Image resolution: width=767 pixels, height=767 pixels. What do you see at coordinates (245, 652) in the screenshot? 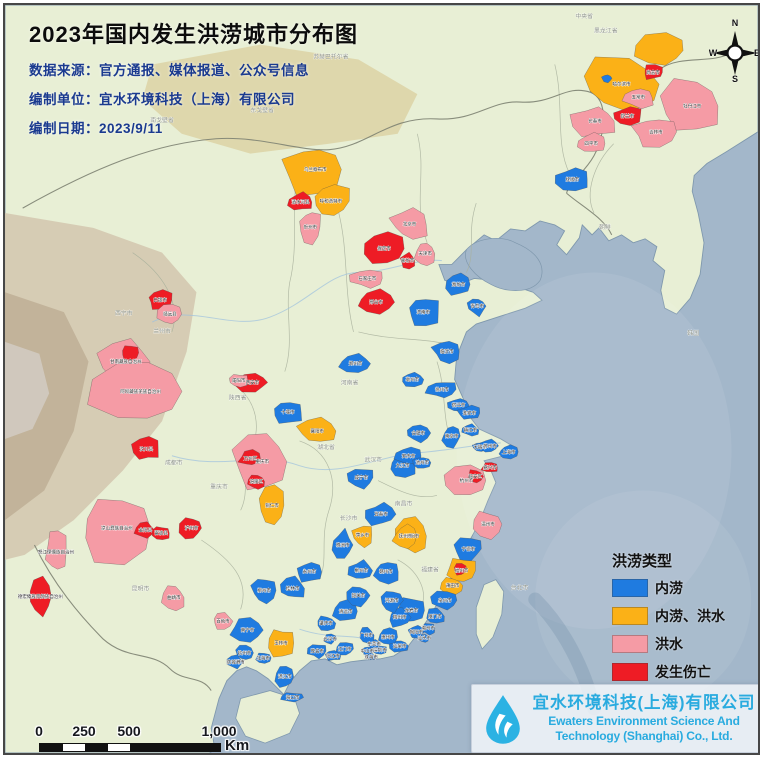
I see `flood-region-label: 钦州市` at bounding box center [245, 652].